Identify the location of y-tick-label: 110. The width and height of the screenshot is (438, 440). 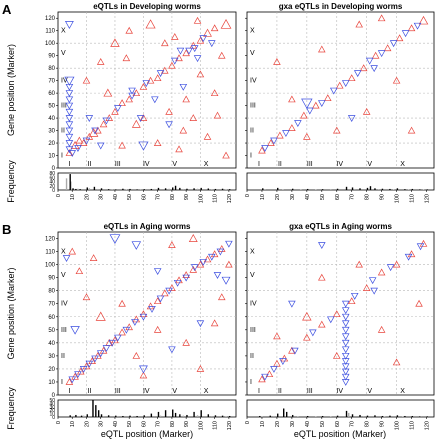
(50, 253).